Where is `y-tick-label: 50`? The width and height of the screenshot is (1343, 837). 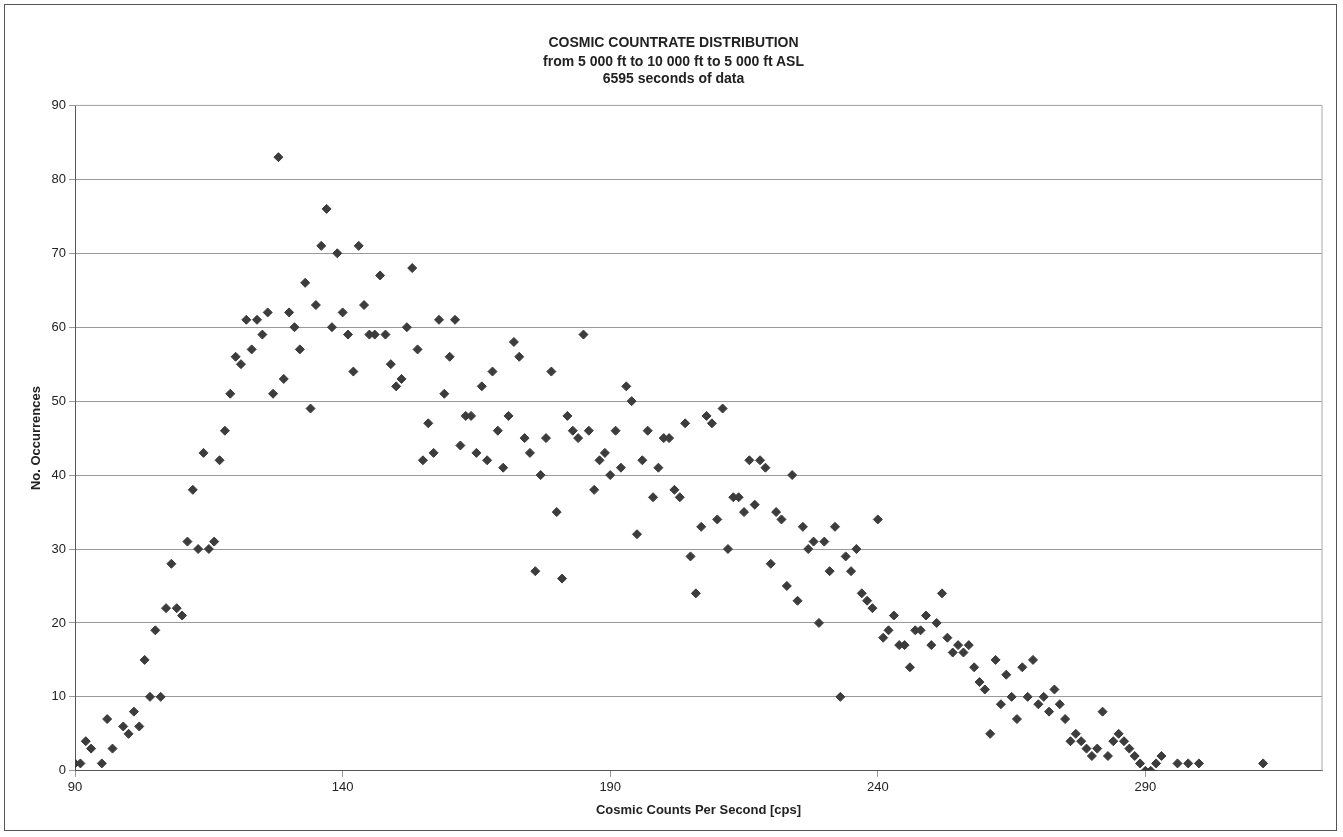
y-tick-label: 50 is located at coordinates (59, 400).